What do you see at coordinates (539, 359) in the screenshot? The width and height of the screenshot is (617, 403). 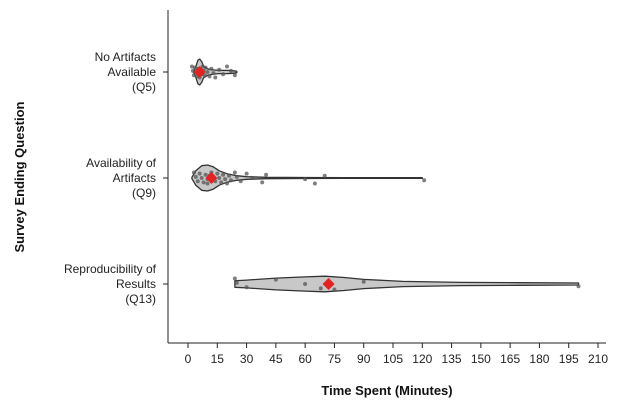 I see `x-tick-label: 180` at bounding box center [539, 359].